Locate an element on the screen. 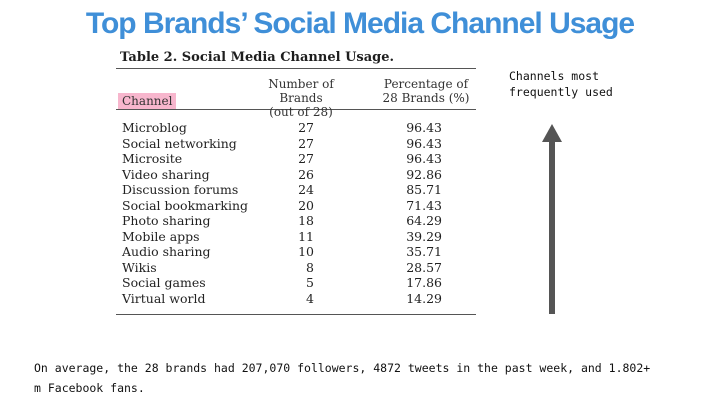 The width and height of the screenshot is (720, 405). table-row: Social bookmarking 20 71.43 is located at coordinates (296, 206).